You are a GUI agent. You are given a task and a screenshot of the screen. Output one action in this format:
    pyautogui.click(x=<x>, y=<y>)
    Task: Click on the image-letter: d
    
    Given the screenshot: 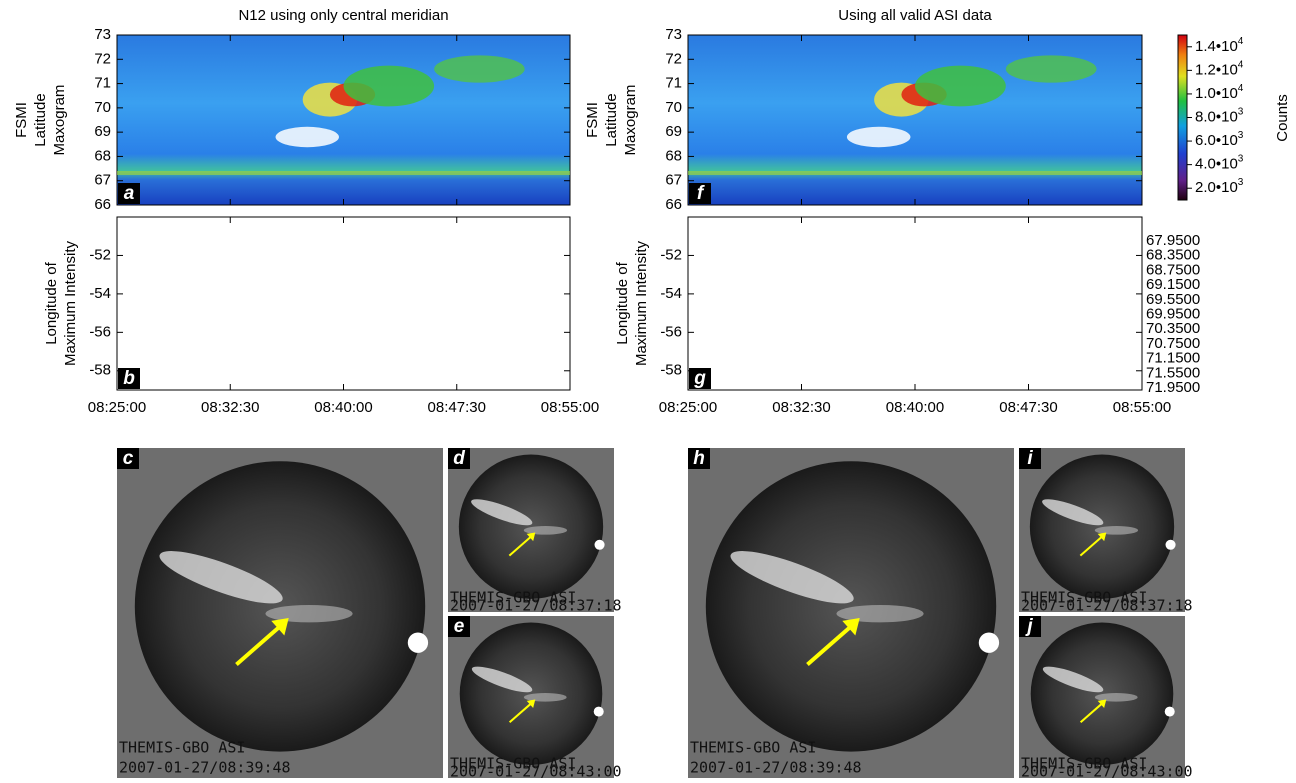 What is the action you would take?
    pyautogui.click(x=459, y=458)
    